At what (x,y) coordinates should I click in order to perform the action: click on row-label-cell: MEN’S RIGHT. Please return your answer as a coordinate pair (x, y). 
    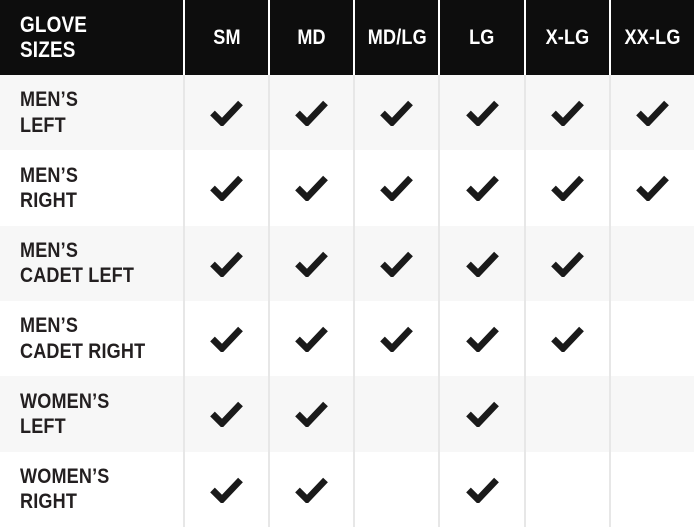
    Looking at the image, I should click on (91, 188).